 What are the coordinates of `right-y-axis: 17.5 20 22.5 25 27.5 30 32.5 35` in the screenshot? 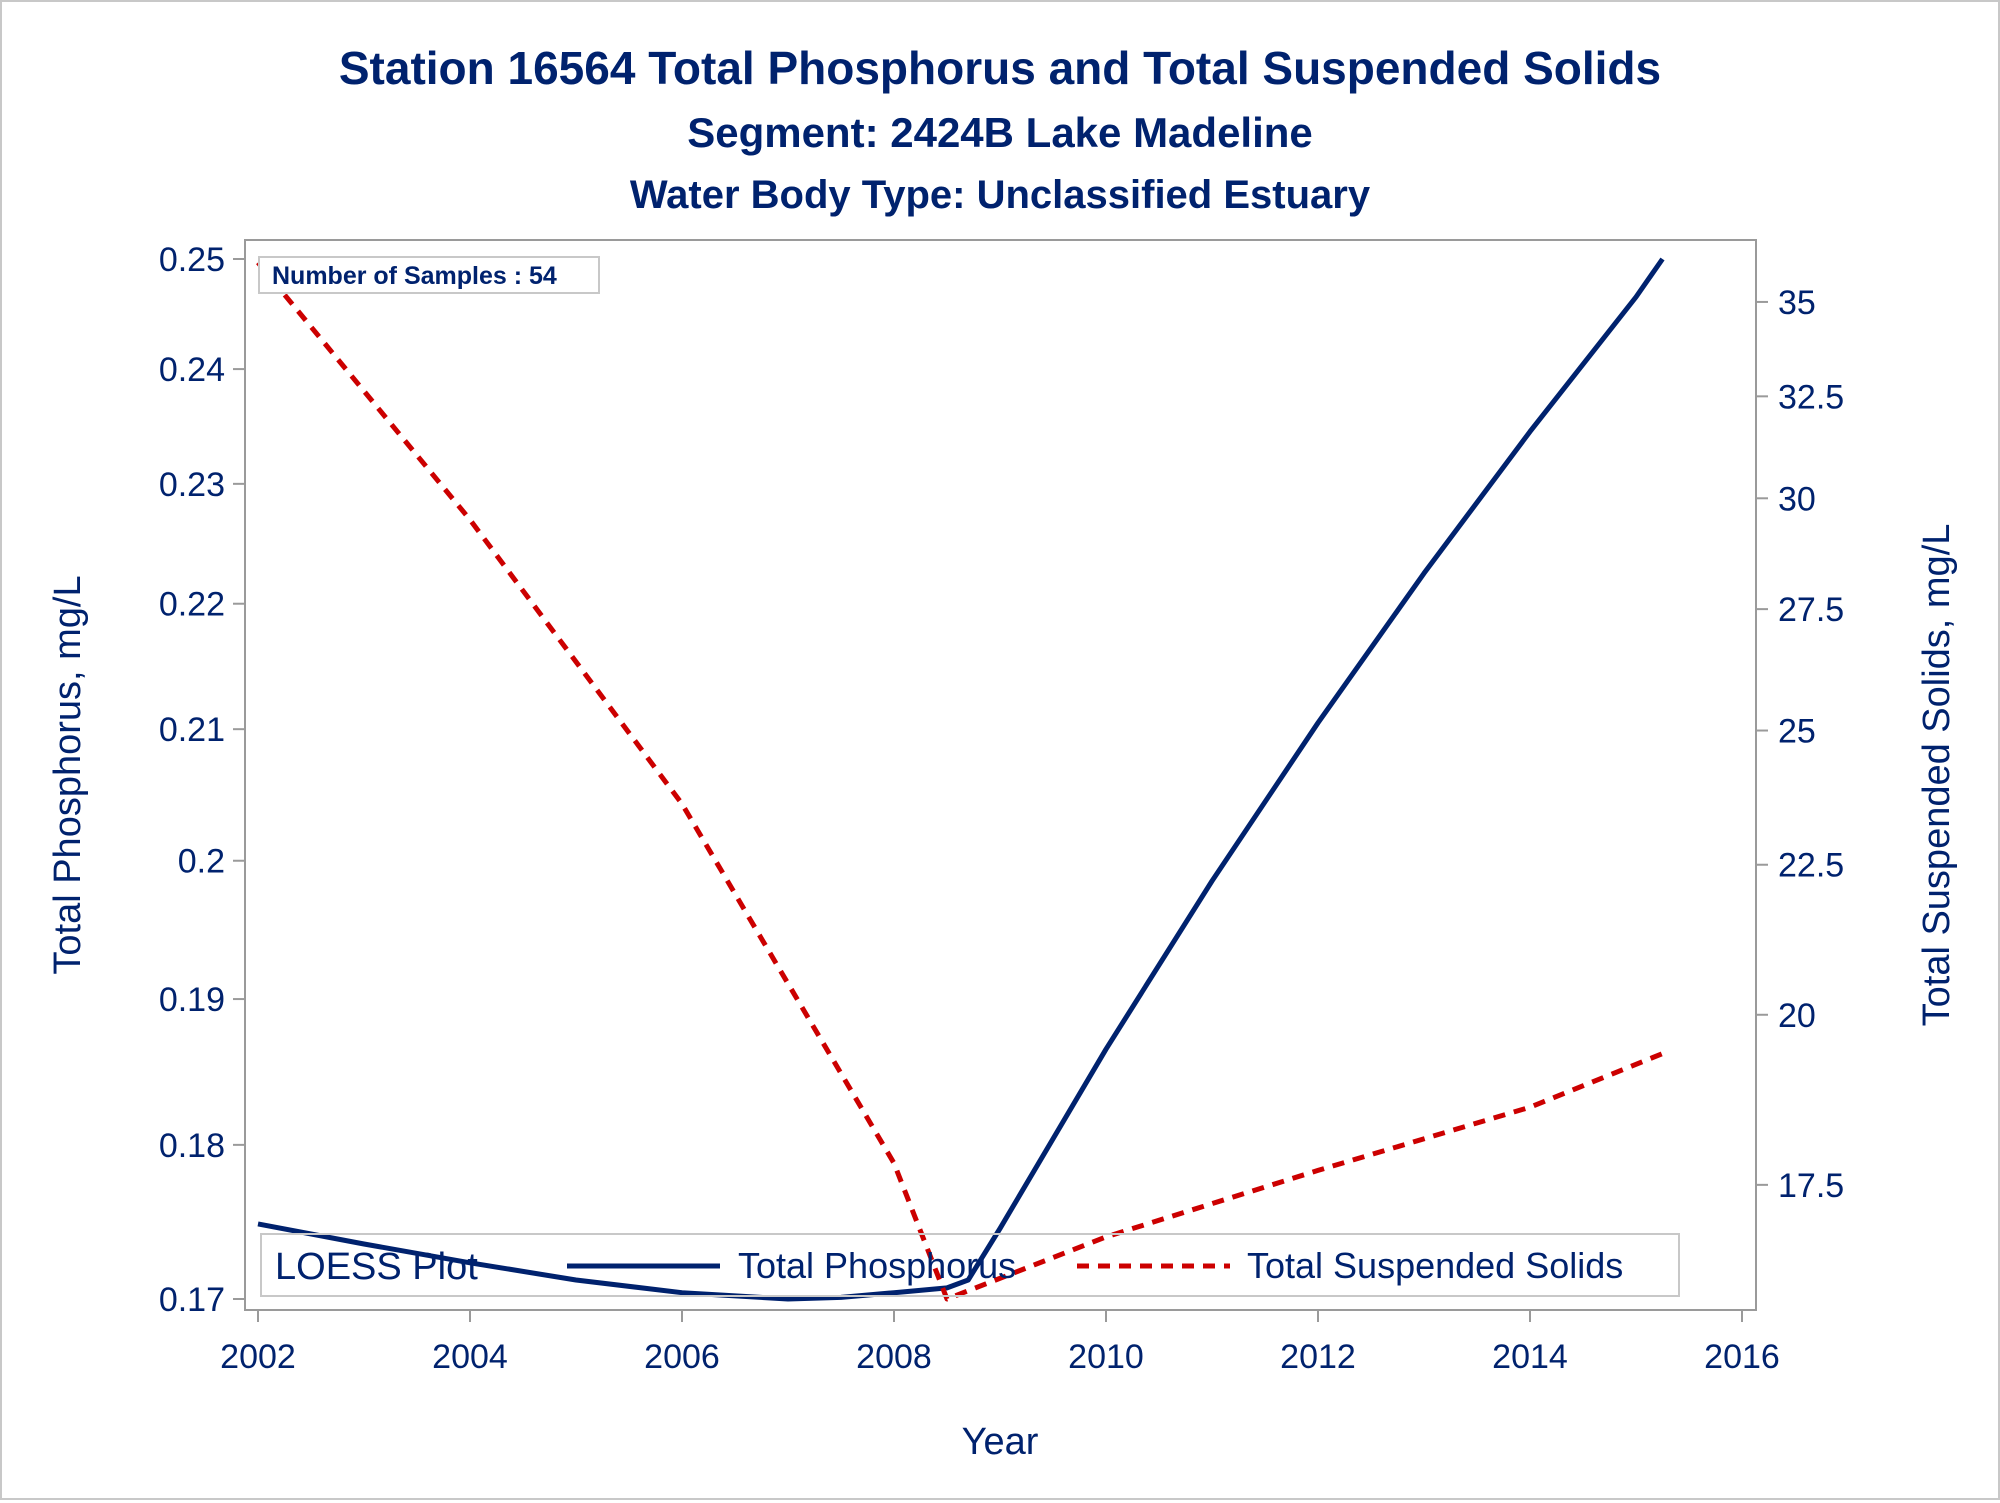 It's located at (1800, 744).